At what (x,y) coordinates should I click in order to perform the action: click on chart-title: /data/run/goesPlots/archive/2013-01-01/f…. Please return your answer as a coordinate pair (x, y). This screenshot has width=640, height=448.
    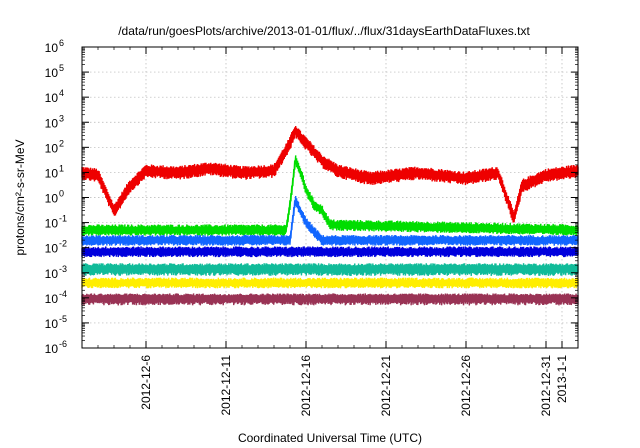
    Looking at the image, I should click on (324, 31).